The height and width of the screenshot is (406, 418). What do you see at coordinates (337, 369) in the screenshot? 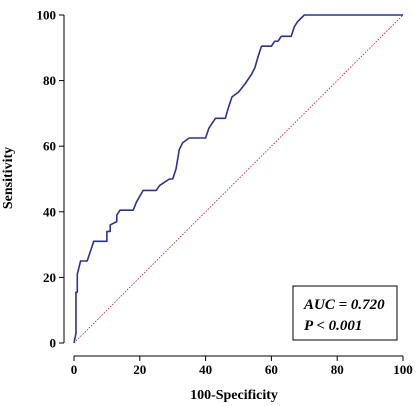
I see `x-tick-label: 80` at bounding box center [337, 369].